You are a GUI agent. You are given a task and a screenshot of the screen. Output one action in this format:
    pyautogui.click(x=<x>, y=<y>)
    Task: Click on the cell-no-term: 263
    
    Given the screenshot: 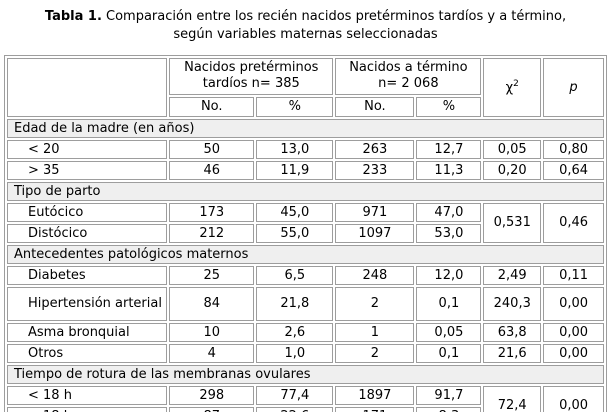 What is the action you would take?
    pyautogui.click(x=375, y=149)
    